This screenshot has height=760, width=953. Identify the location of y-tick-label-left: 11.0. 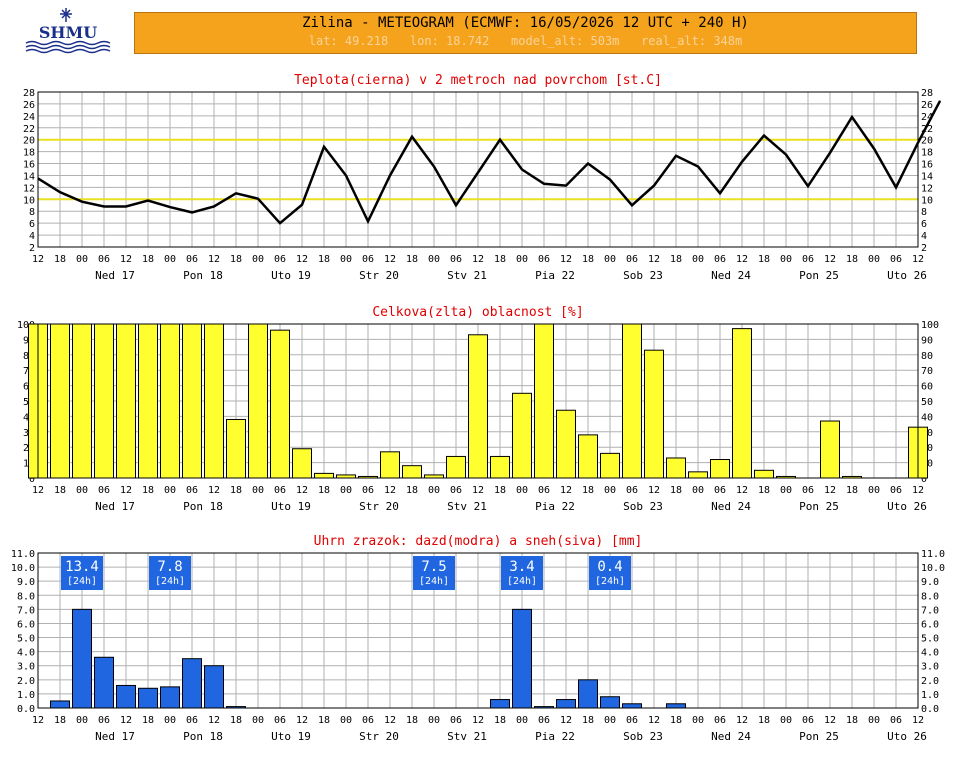
(23, 554).